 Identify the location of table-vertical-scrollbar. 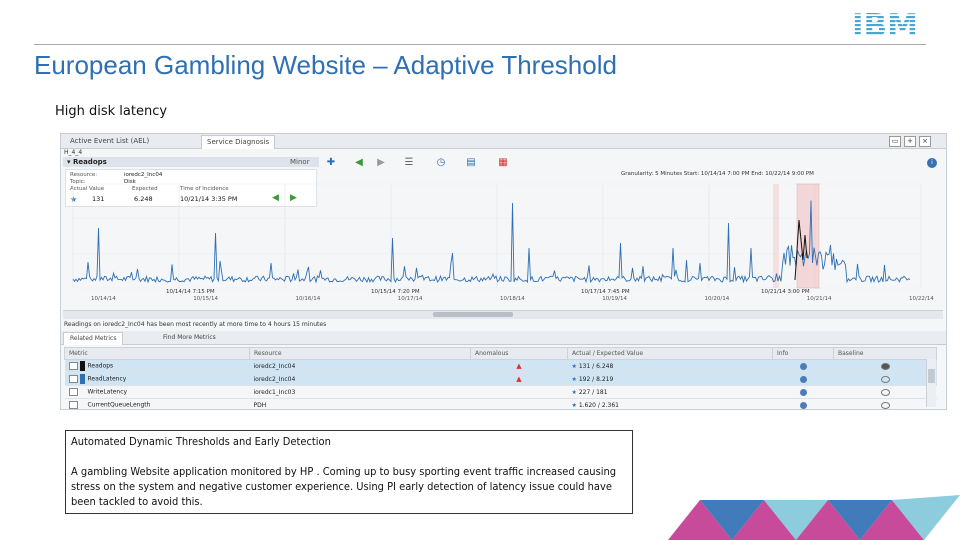
(931, 383).